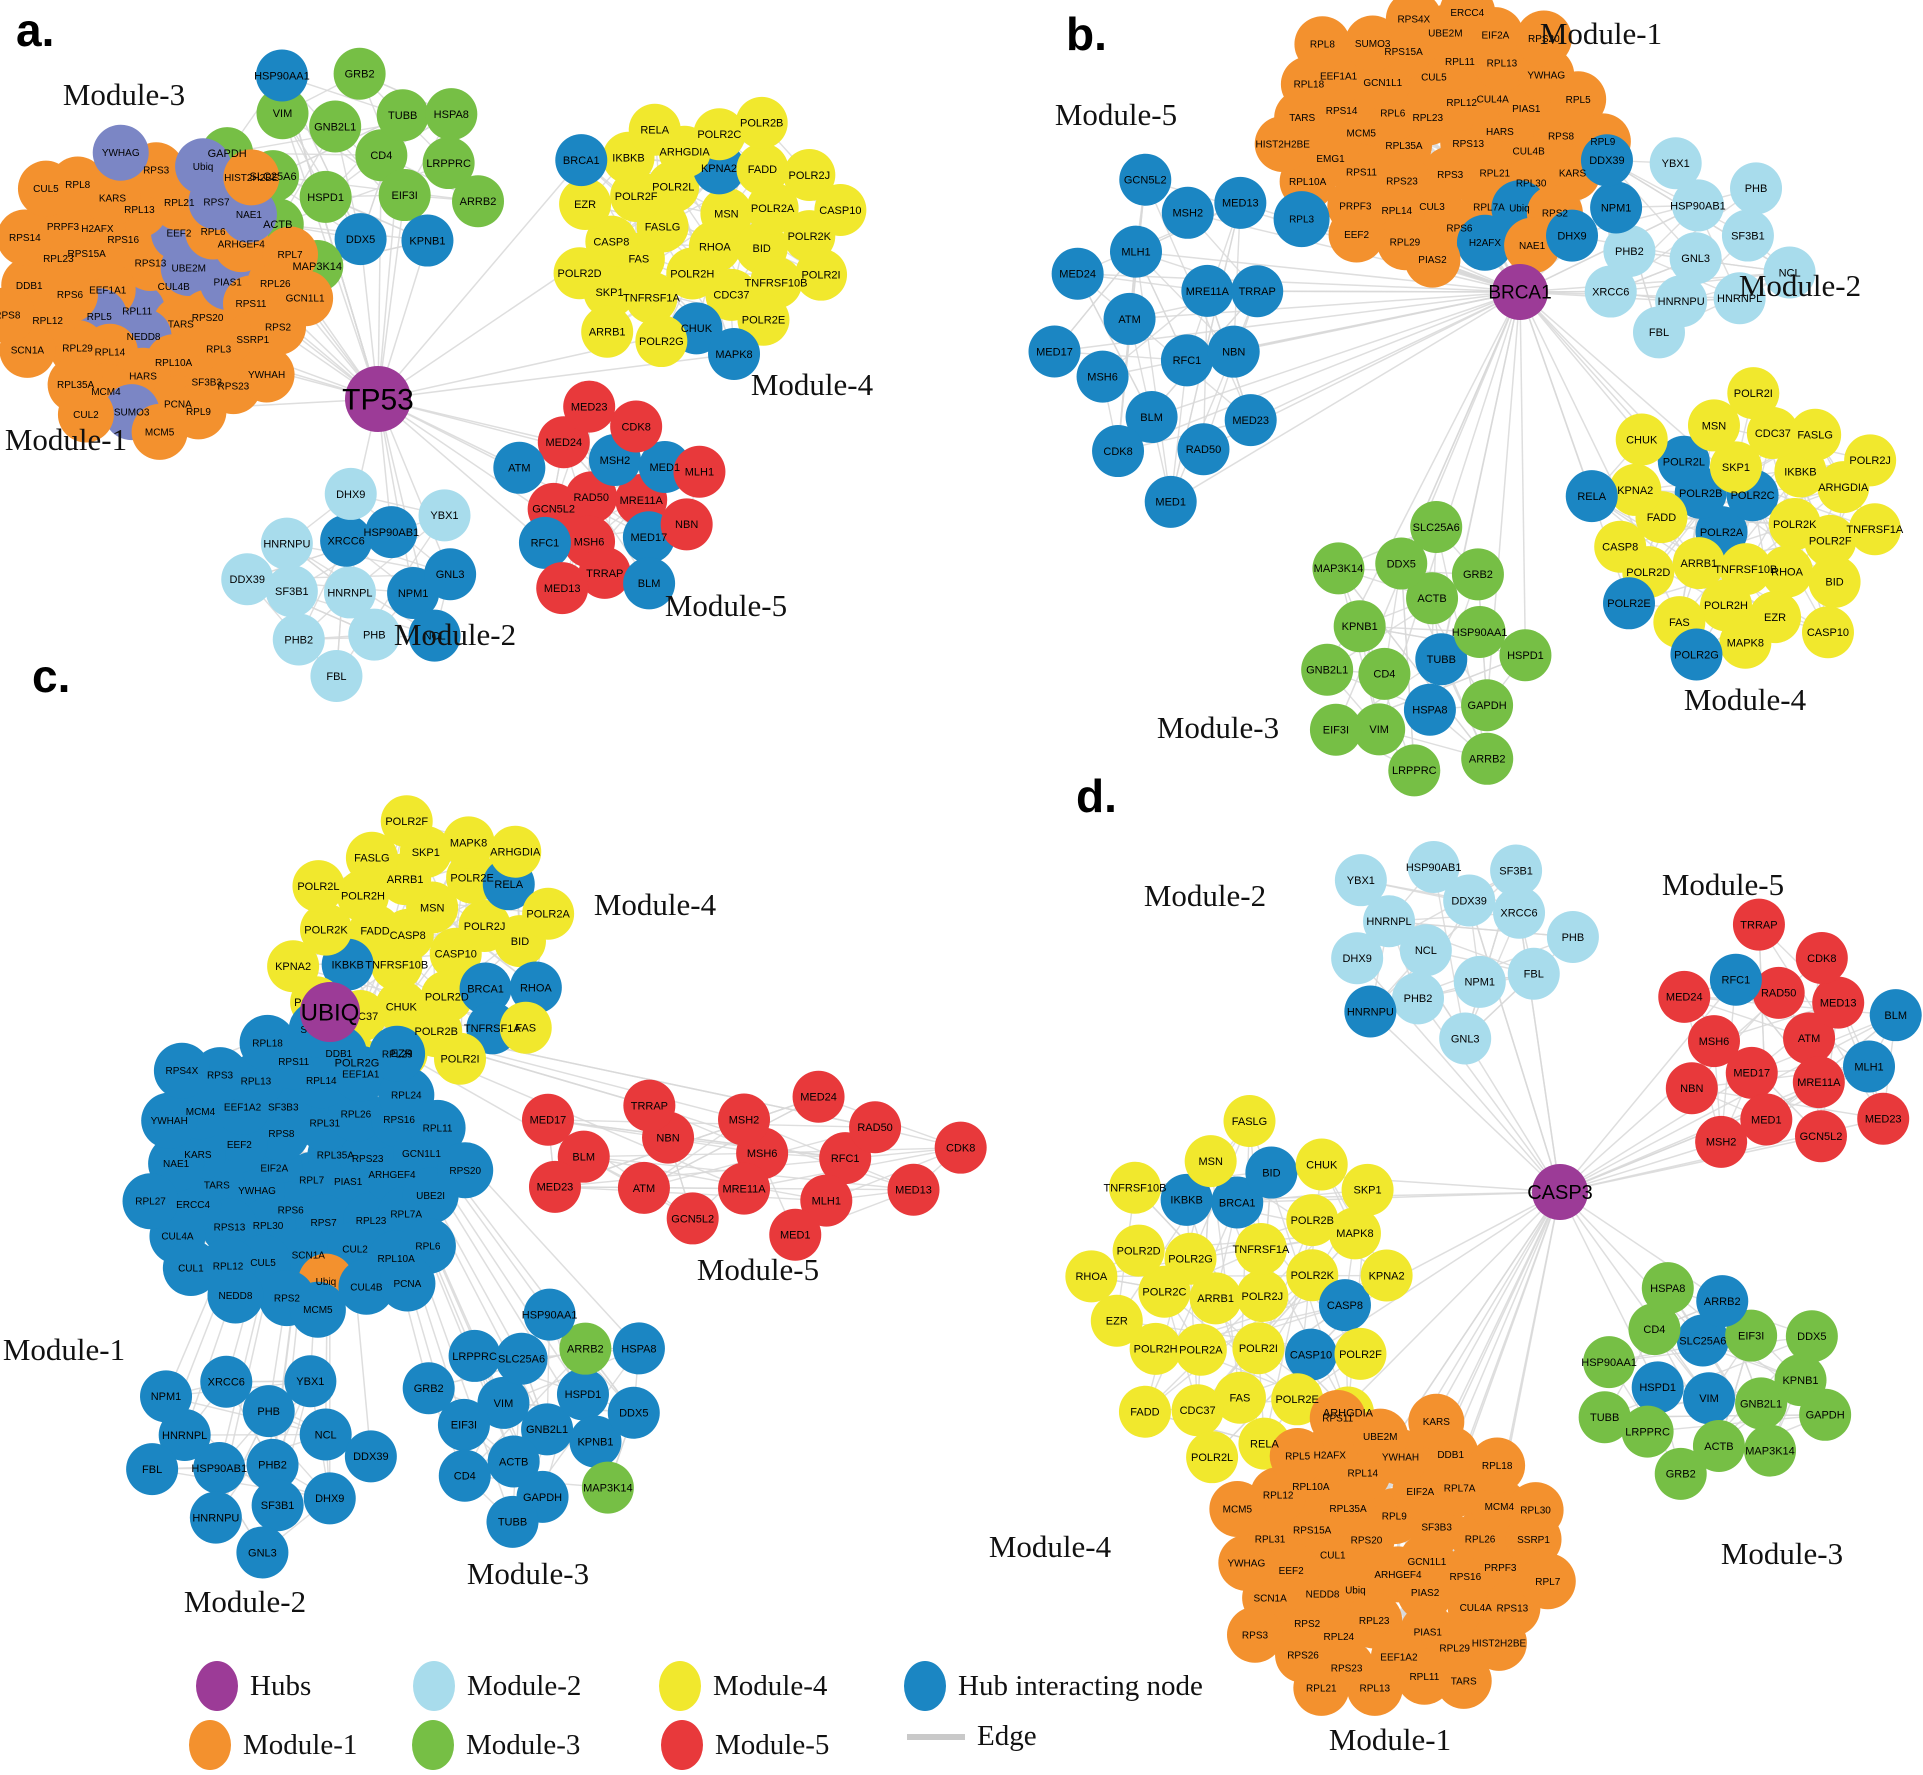  What do you see at coordinates (1186, 1199) in the screenshot?
I see `node-IKBKB` at bounding box center [1186, 1199].